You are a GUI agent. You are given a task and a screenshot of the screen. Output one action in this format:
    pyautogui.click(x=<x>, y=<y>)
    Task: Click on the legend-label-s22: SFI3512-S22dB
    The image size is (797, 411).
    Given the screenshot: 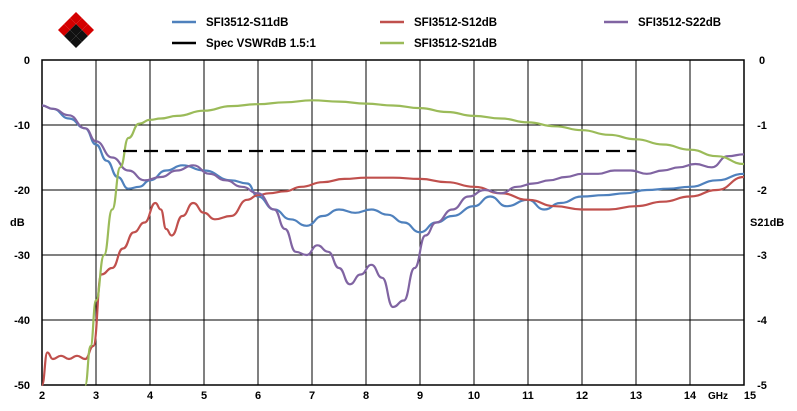 What is the action you would take?
    pyautogui.click(x=679, y=23)
    